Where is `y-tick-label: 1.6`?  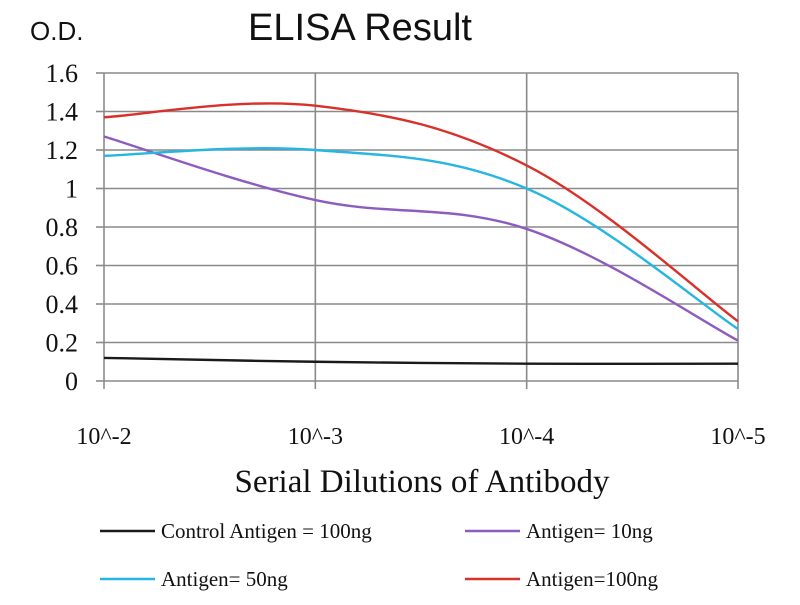 y-tick-label: 1.6 is located at coordinates (62, 73).